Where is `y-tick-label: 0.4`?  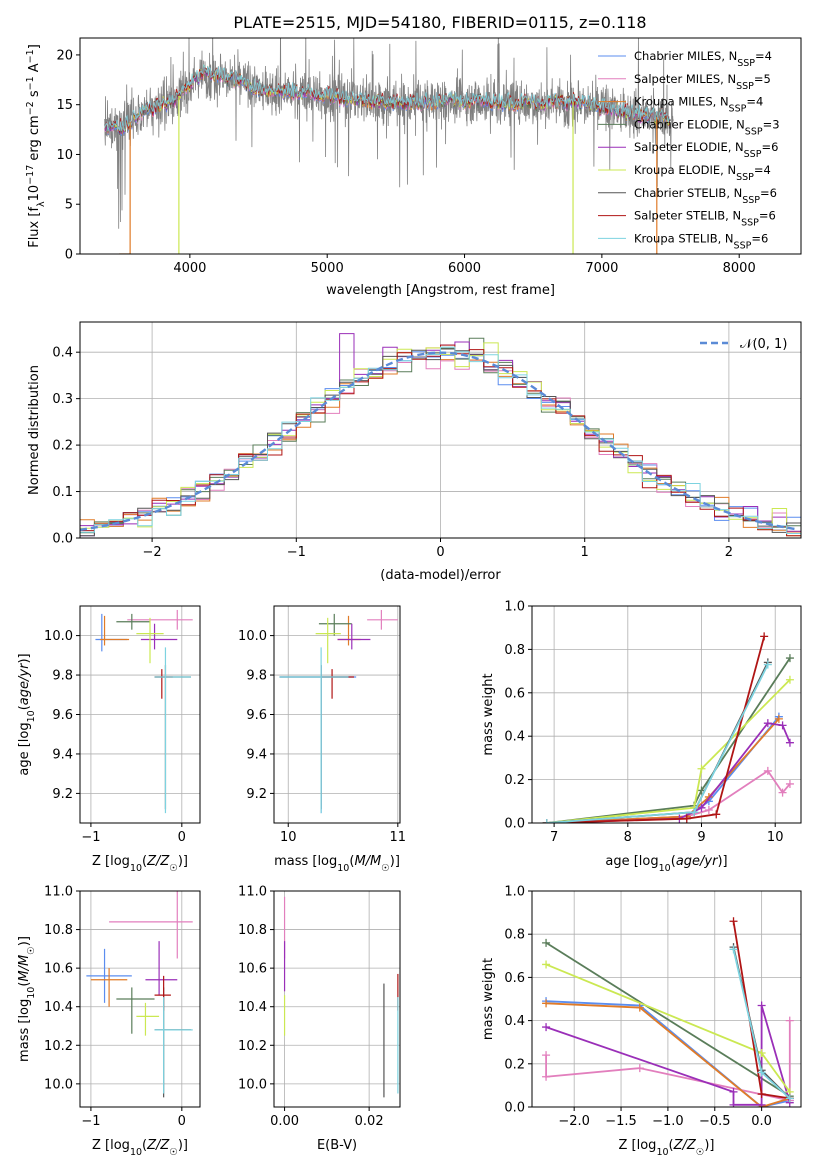
y-tick-label: 0.4 is located at coordinates (514, 1021).